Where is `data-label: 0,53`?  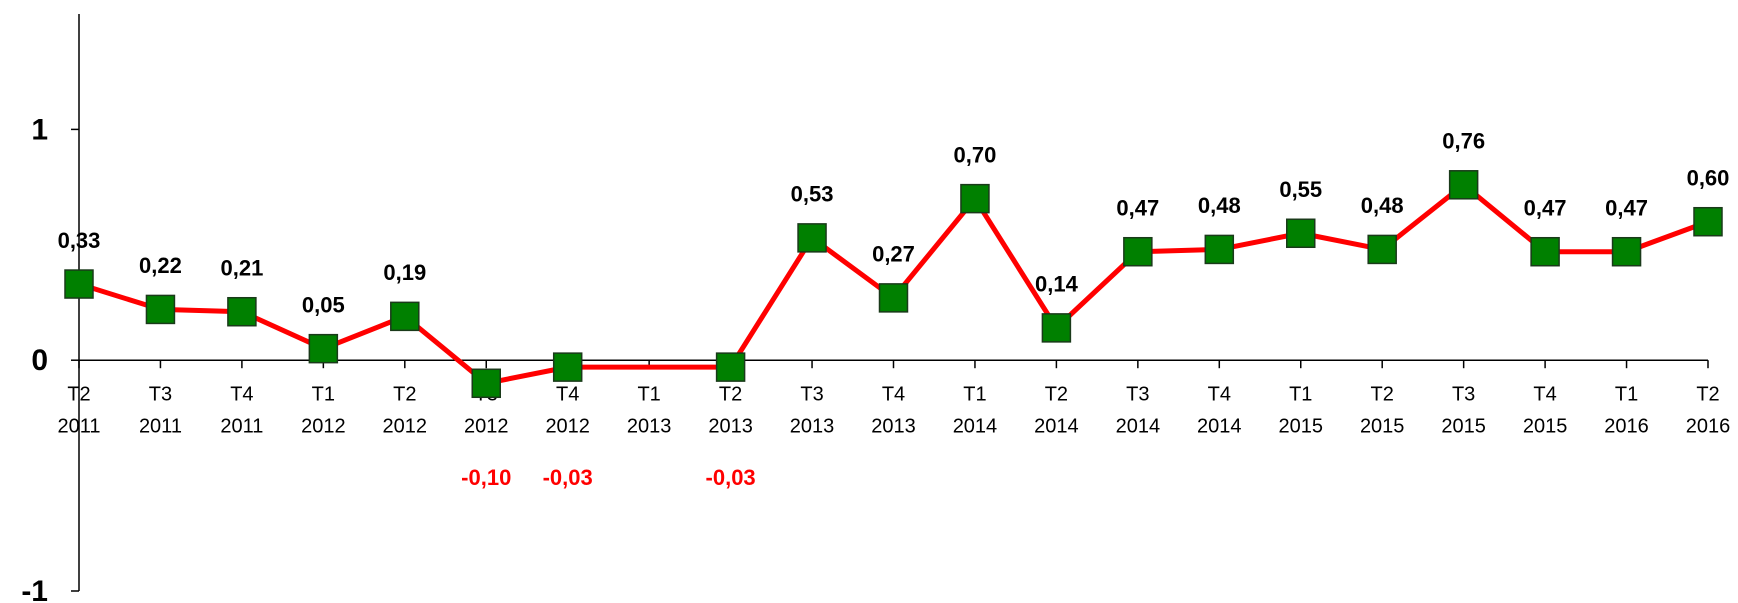 data-label: 0,53 is located at coordinates (812, 194).